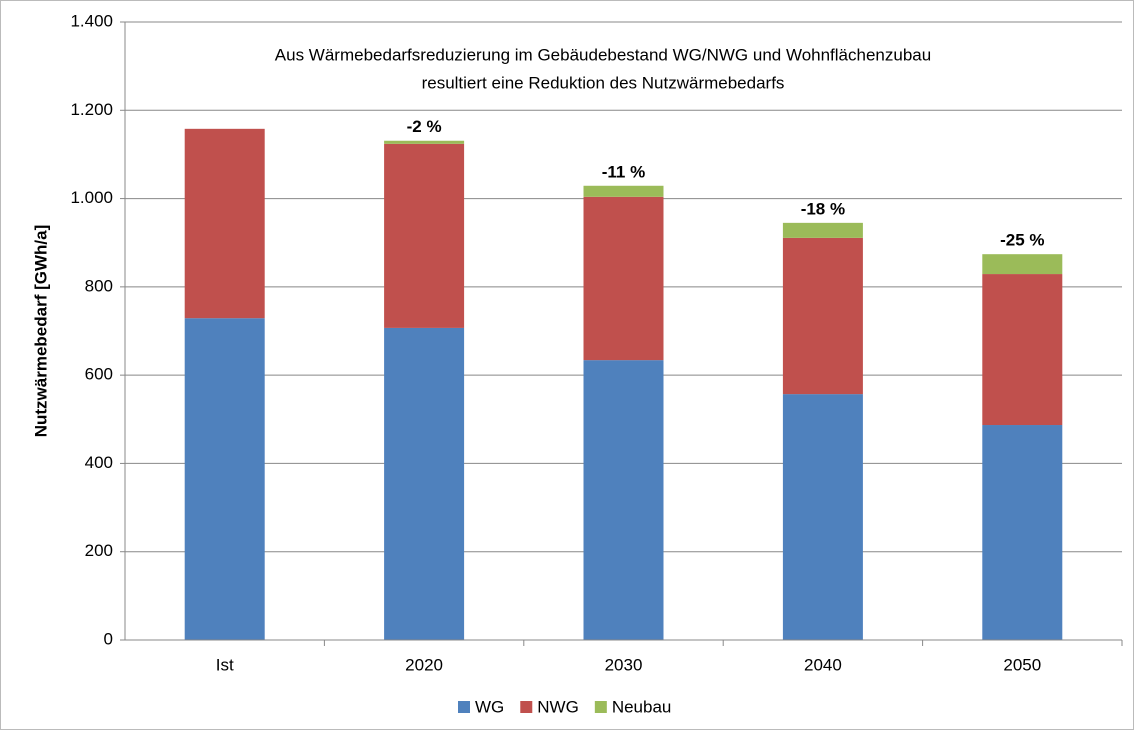  I want to click on bar-annotation: -18 %, so click(823, 208).